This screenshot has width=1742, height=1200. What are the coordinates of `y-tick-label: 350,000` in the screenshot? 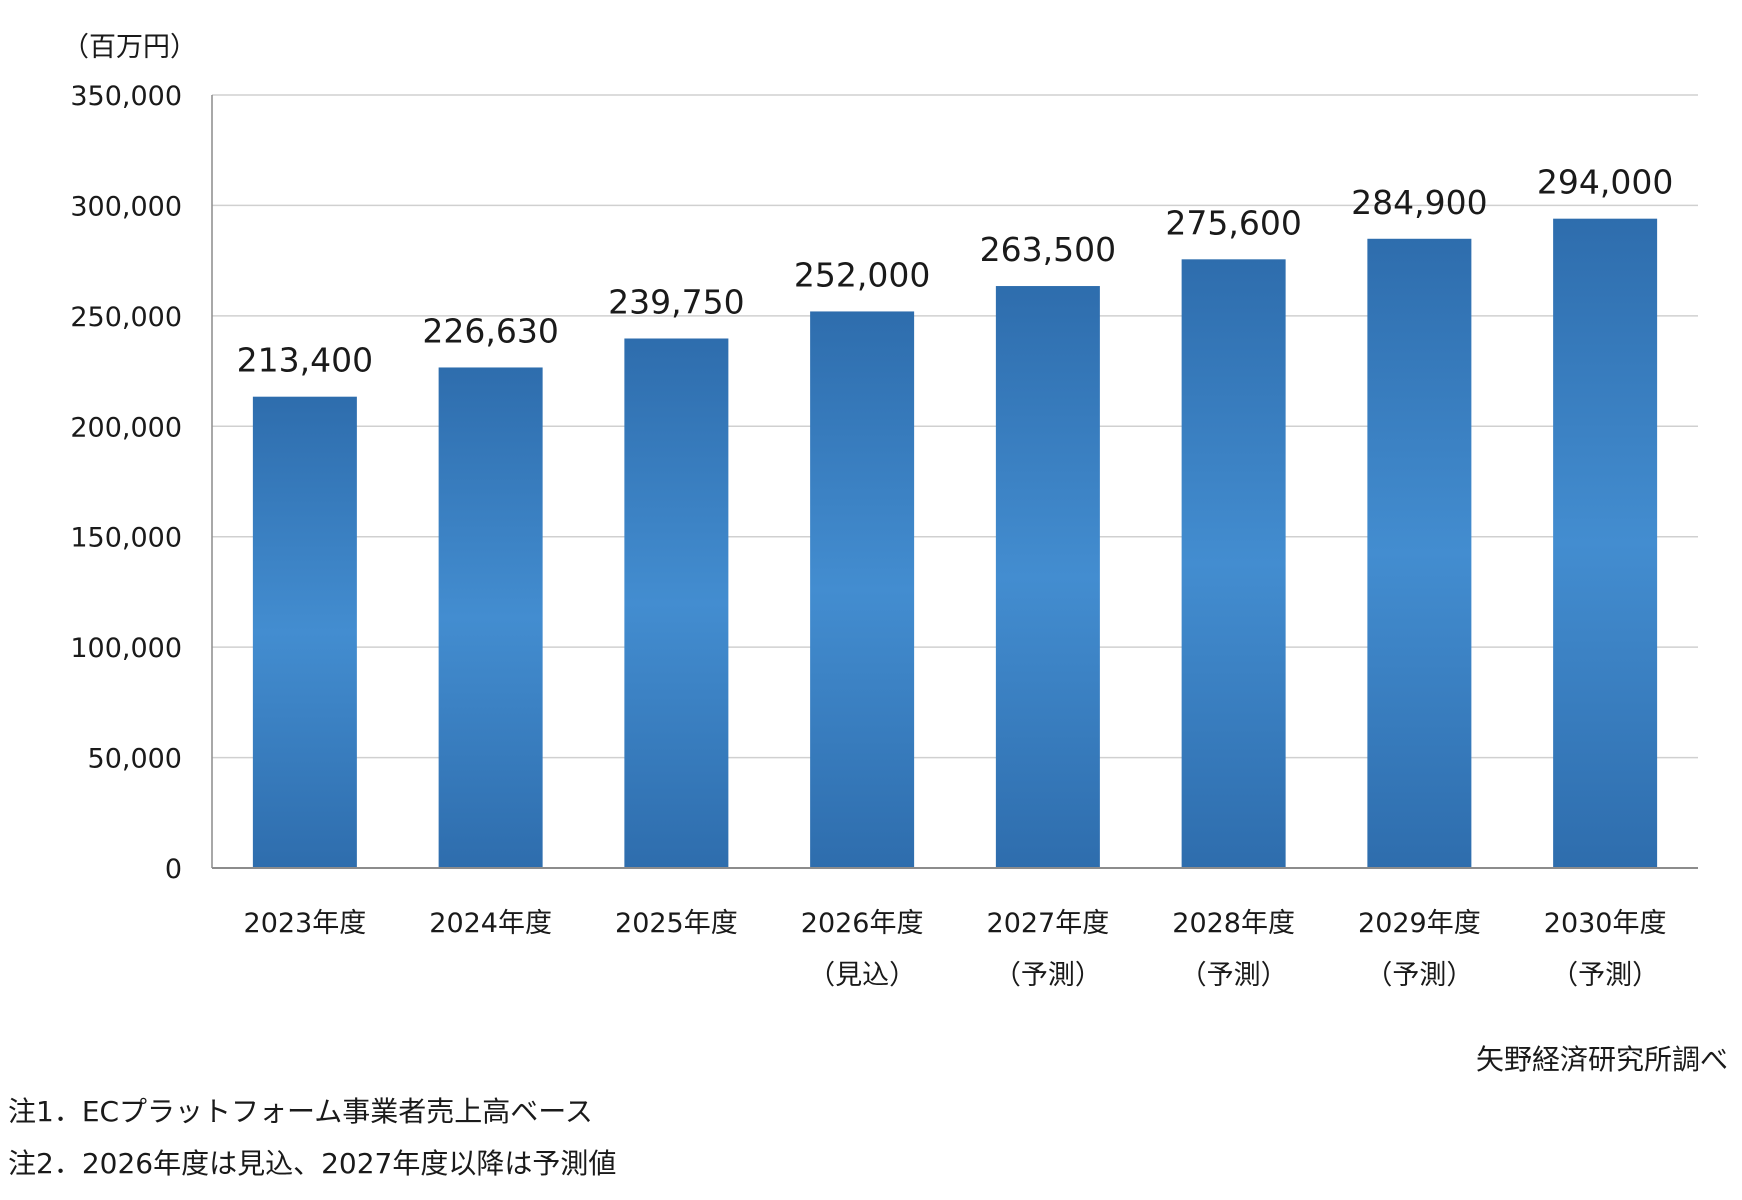 It's located at (126, 96).